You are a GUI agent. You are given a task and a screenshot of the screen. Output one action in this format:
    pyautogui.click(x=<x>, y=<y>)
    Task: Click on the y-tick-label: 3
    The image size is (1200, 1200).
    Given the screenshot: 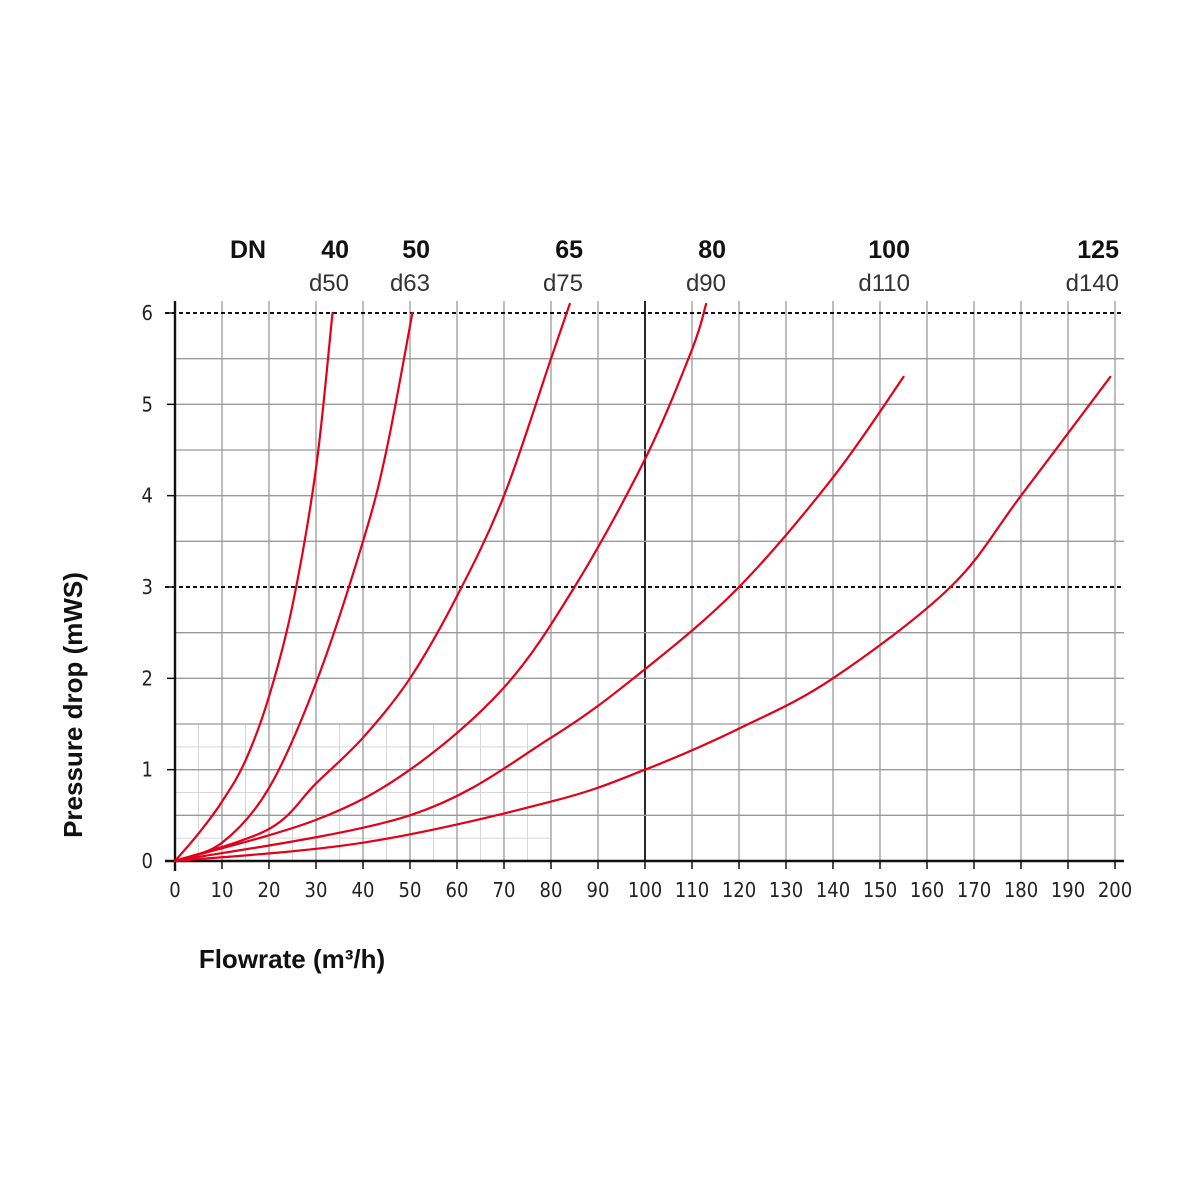 What is the action you would take?
    pyautogui.click(x=147, y=587)
    